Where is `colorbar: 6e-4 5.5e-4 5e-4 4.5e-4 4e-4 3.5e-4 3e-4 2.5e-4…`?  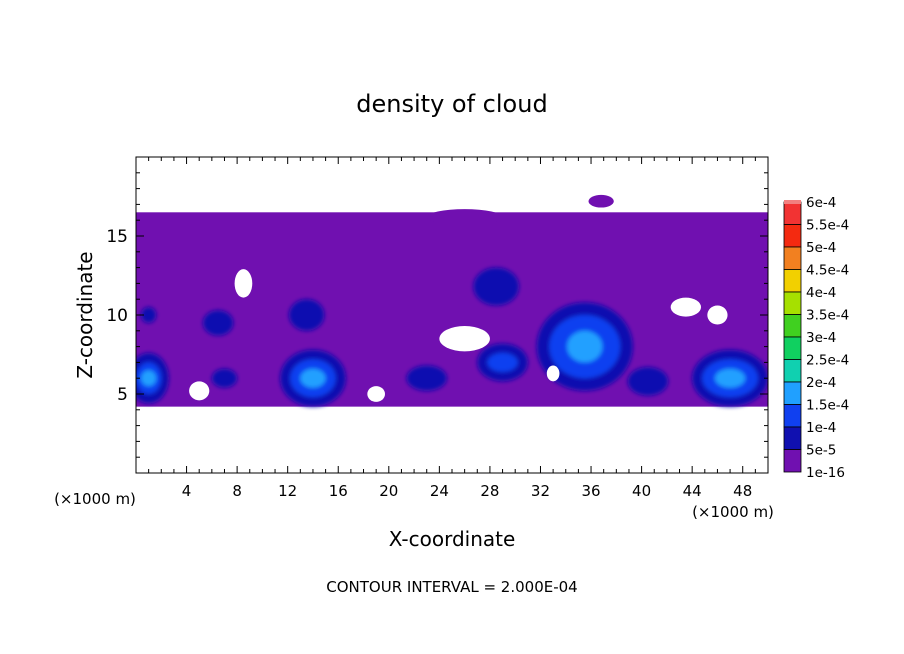 colorbar: 6e-4 5.5e-4 5e-4 4.5e-4 4e-4 3.5e-4 3e-4 2.5e-4… is located at coordinates (816, 338).